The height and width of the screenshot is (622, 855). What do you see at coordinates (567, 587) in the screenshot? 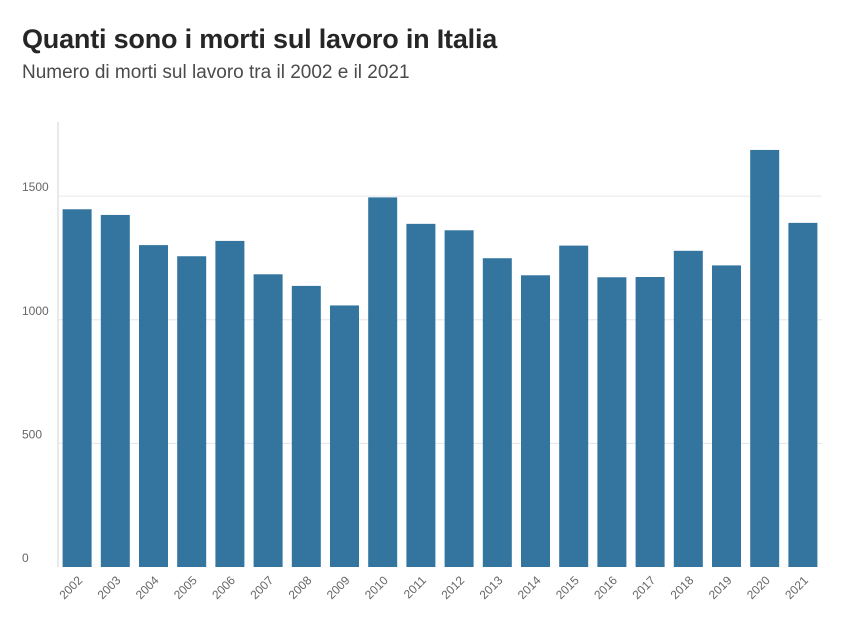
I see `x-tick-label: 2015` at bounding box center [567, 587].